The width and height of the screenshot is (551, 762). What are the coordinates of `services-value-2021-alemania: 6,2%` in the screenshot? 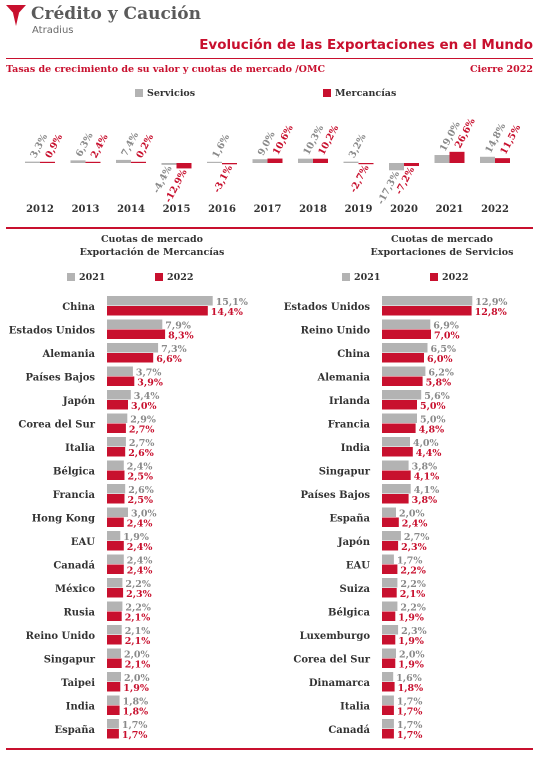 It's located at (441, 373).